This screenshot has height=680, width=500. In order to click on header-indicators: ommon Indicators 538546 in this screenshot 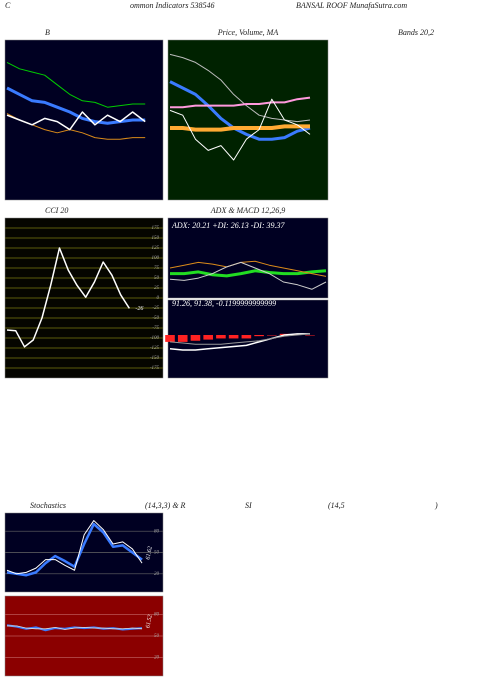, I will do `click(172, 5)`.